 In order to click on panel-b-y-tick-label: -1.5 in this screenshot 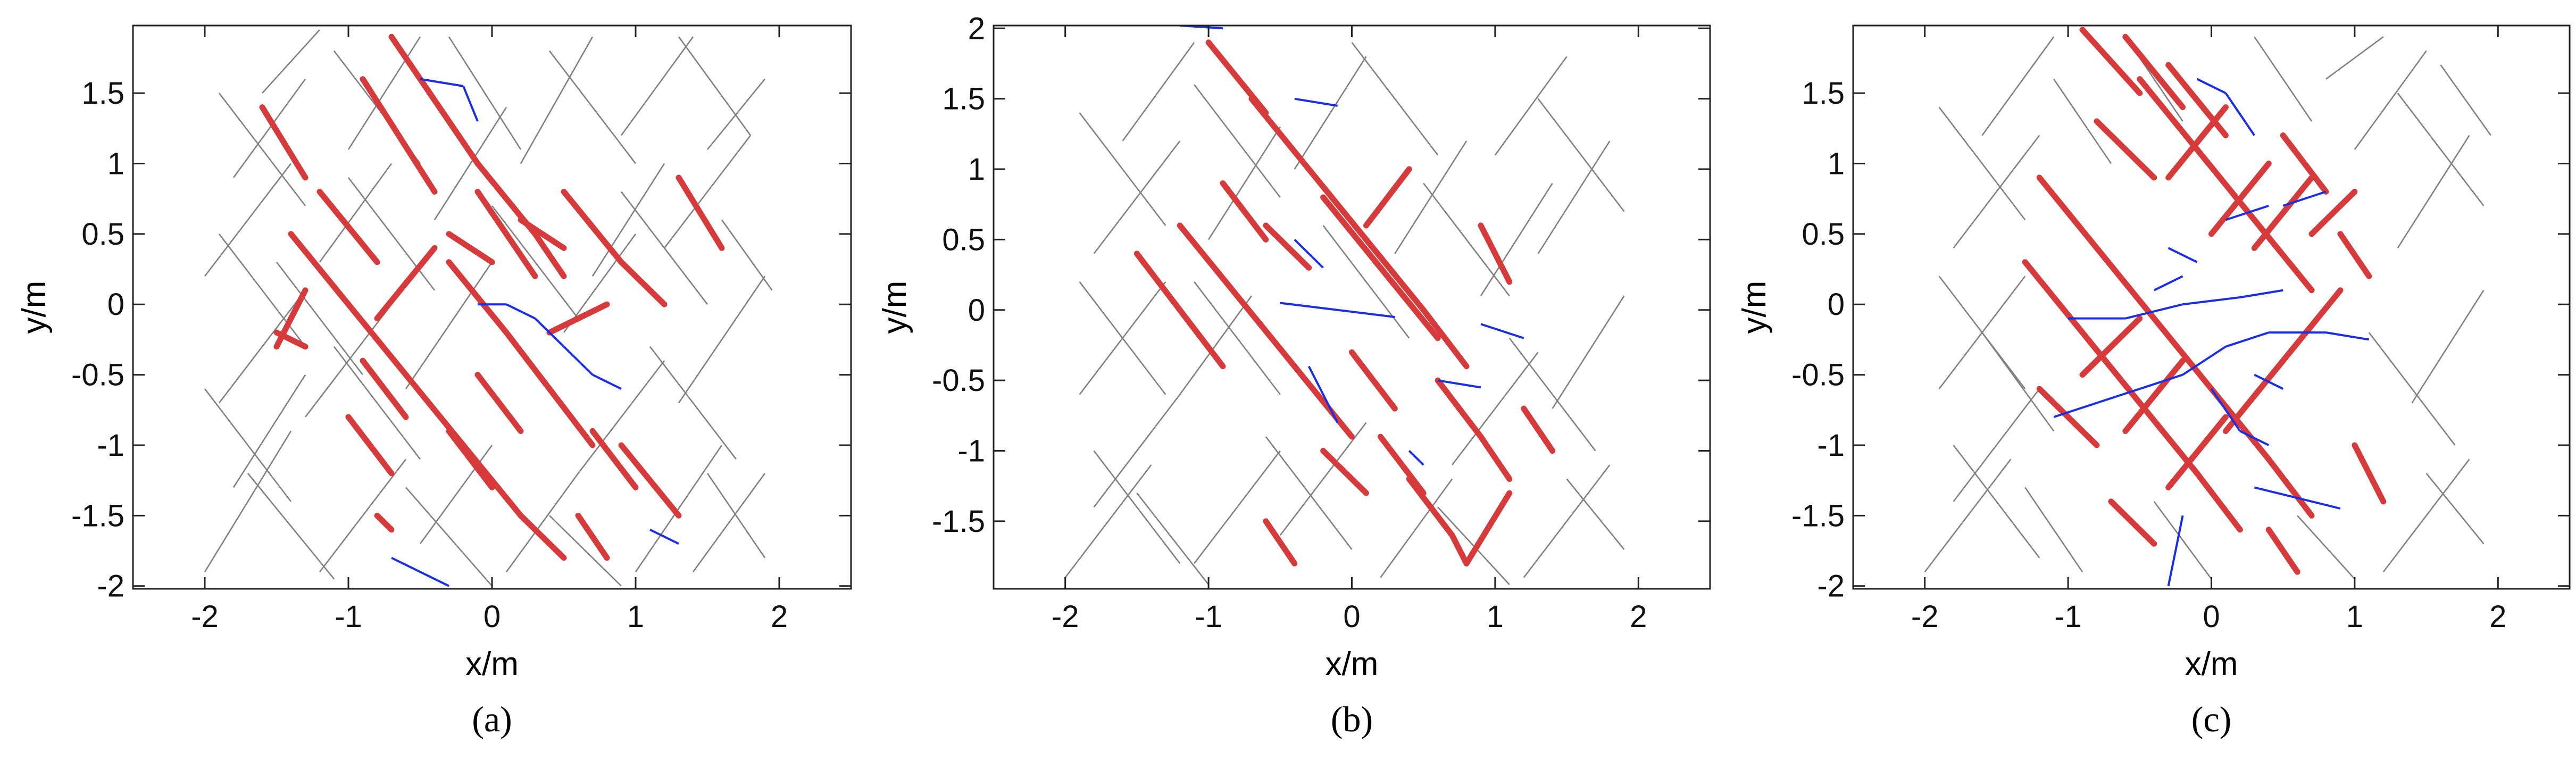, I will do `click(959, 521)`.